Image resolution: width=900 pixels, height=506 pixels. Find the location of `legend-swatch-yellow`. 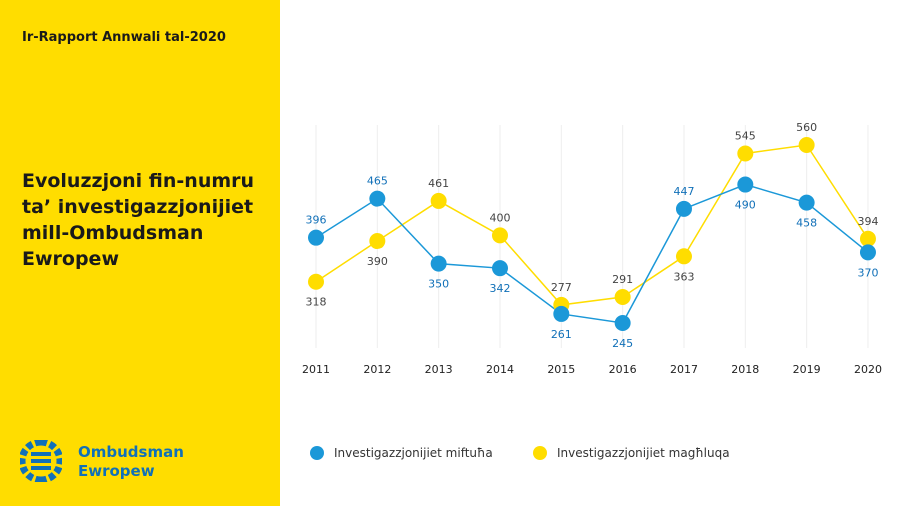

legend-swatch-yellow is located at coordinates (540, 453).